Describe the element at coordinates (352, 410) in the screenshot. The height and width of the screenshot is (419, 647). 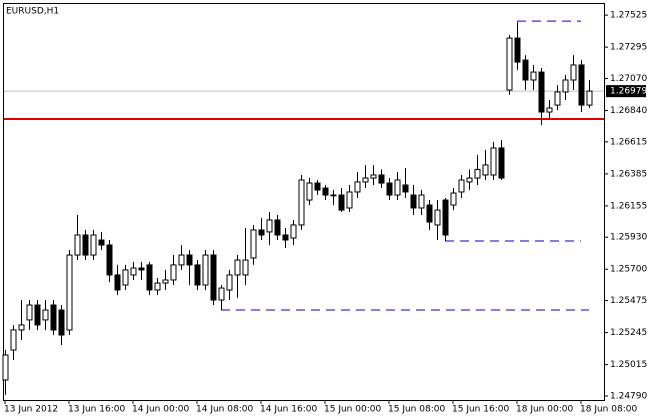
I see `x-tick-label: 15 Jun 00:00` at that location.